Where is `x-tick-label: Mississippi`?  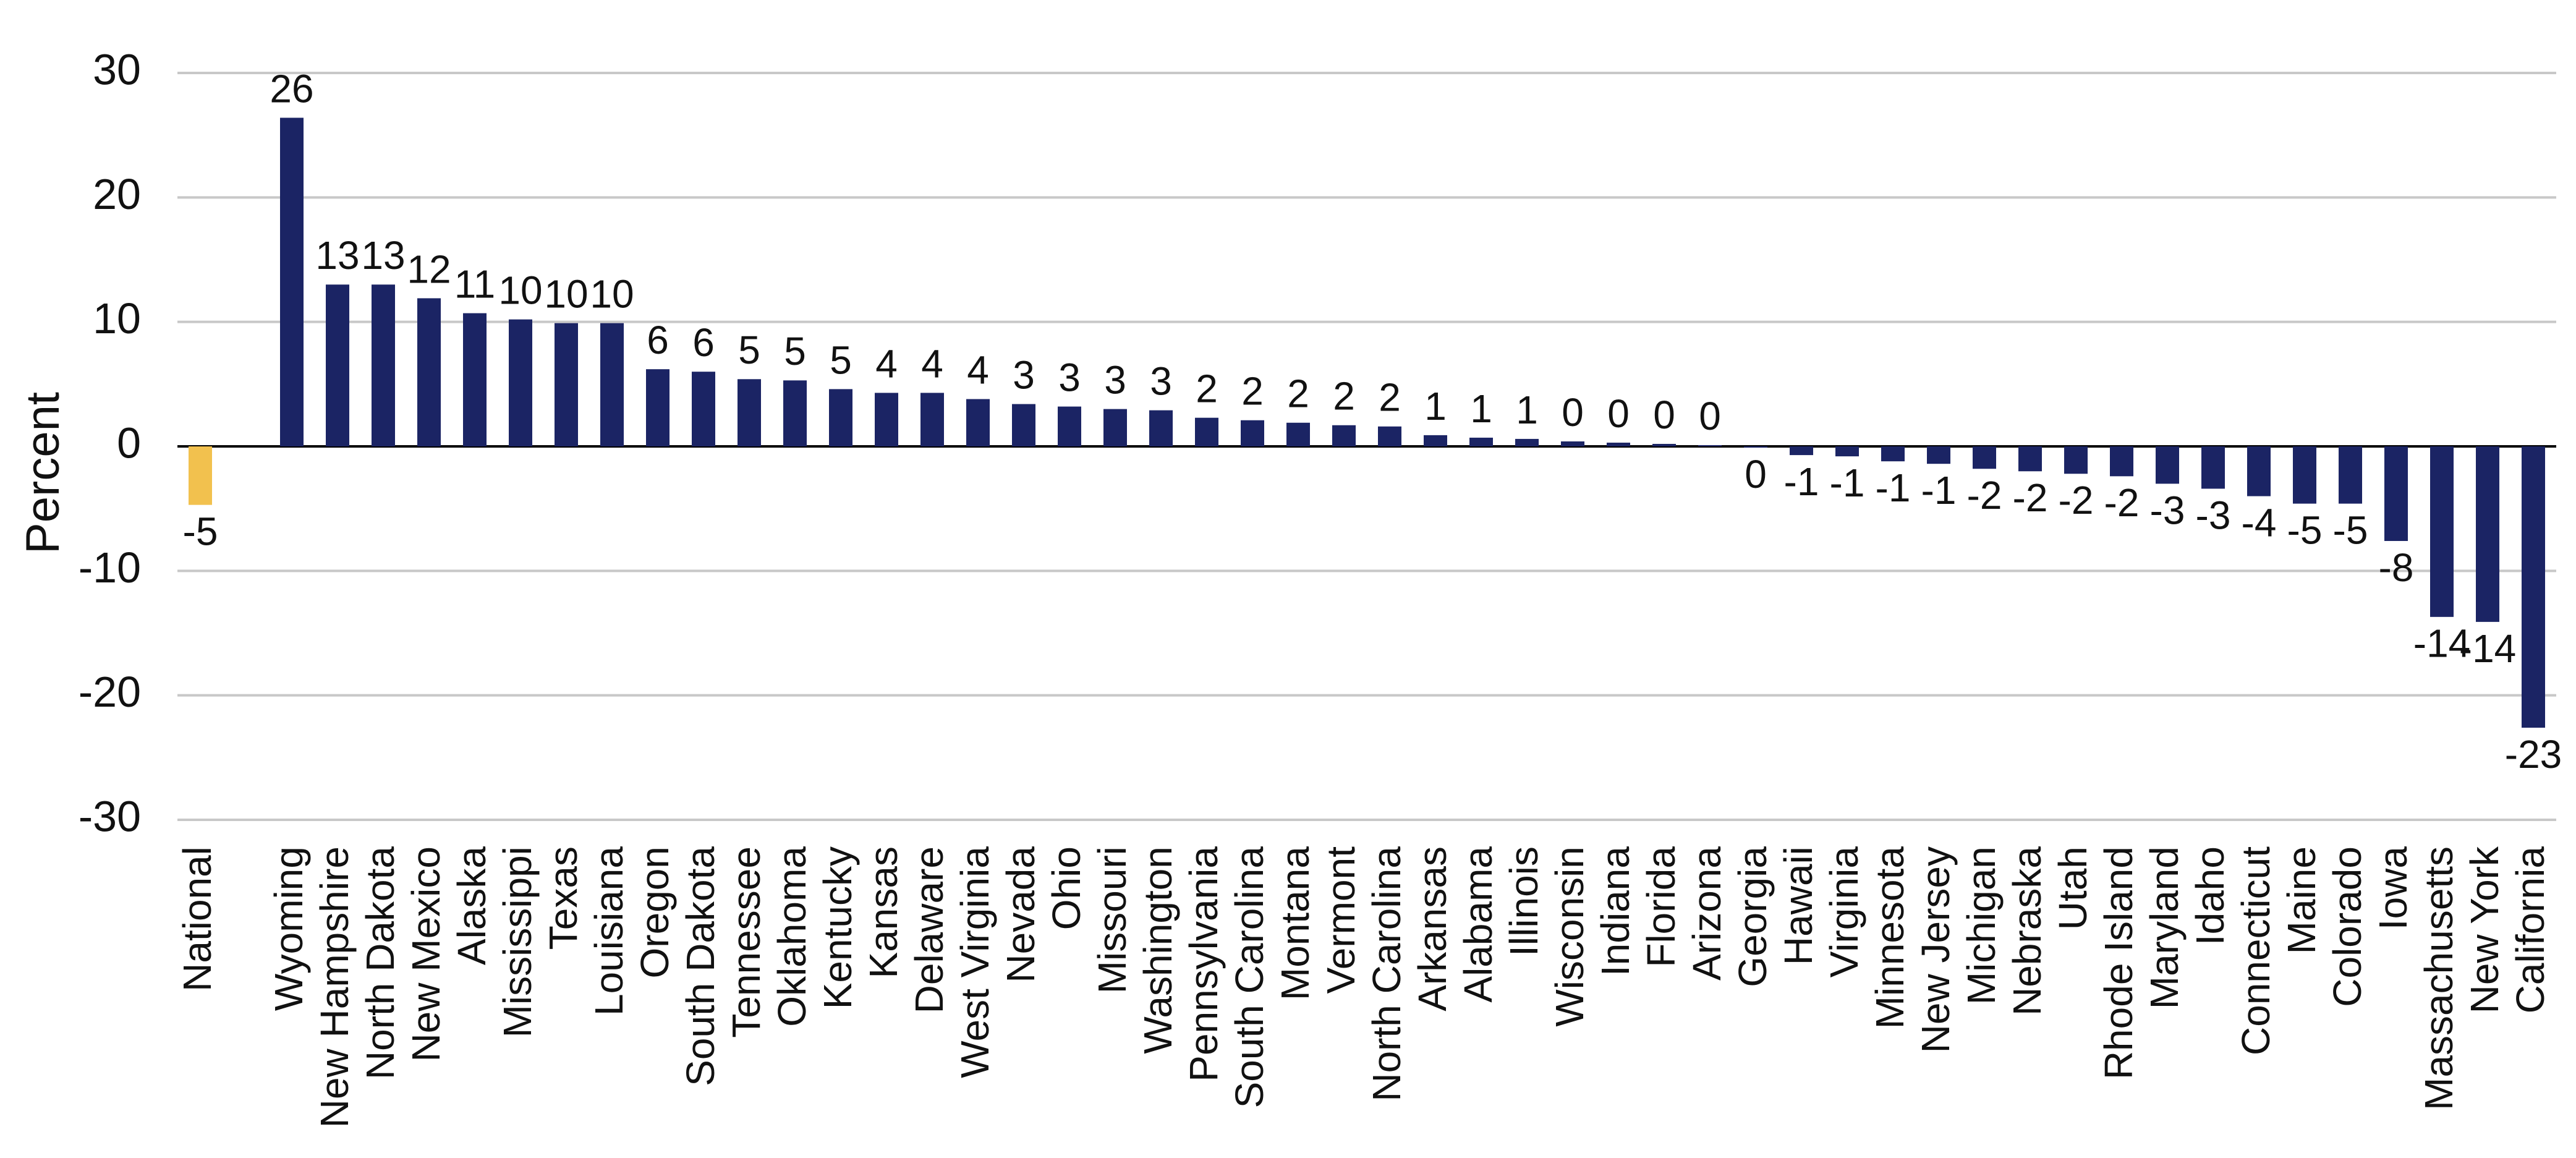 x-tick-label: Mississippi is located at coordinates (517, 941).